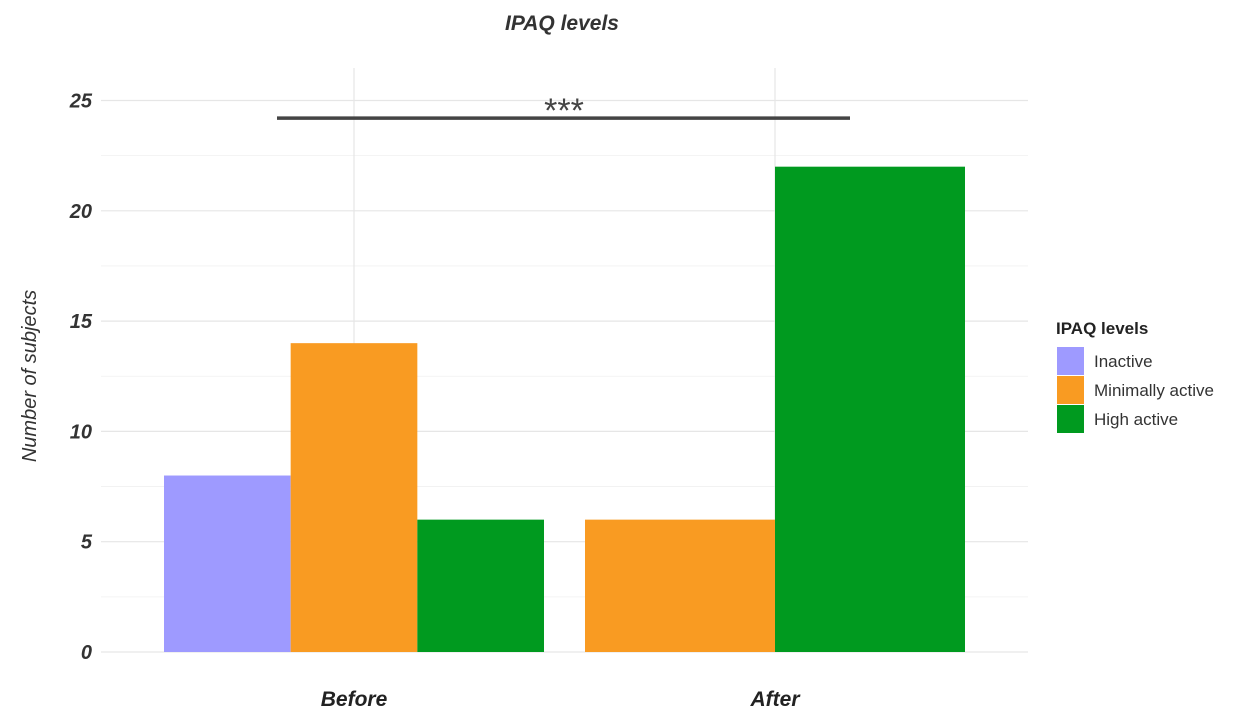 This screenshot has height=710, width=1241. Describe the element at coordinates (354, 497) in the screenshot. I see `bar-before-minimally-active` at that location.